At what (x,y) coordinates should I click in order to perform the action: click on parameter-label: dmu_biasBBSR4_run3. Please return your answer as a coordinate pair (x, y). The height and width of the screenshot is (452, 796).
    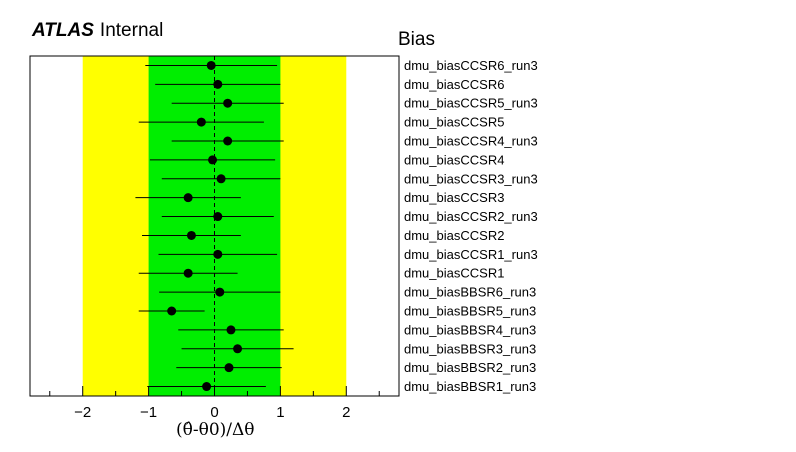
    Looking at the image, I should click on (470, 329).